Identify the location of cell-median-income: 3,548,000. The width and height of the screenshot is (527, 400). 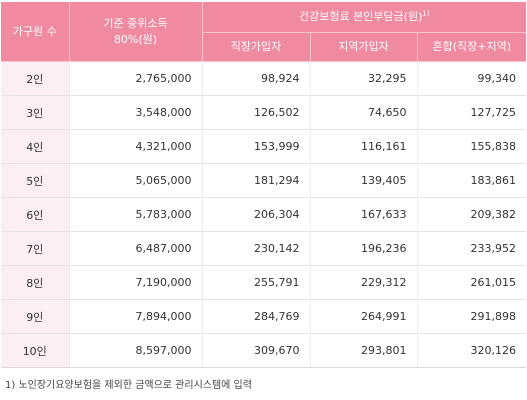
(136, 112).